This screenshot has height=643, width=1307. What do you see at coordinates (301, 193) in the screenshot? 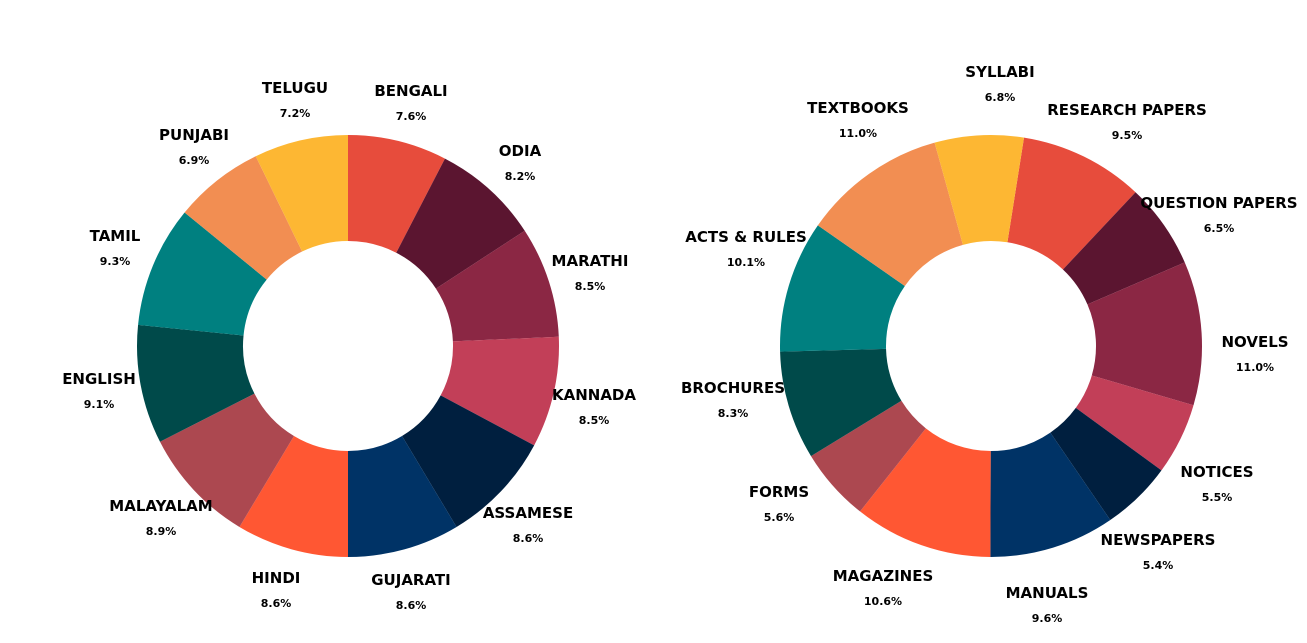
I see `slice-telugu` at bounding box center [301, 193].